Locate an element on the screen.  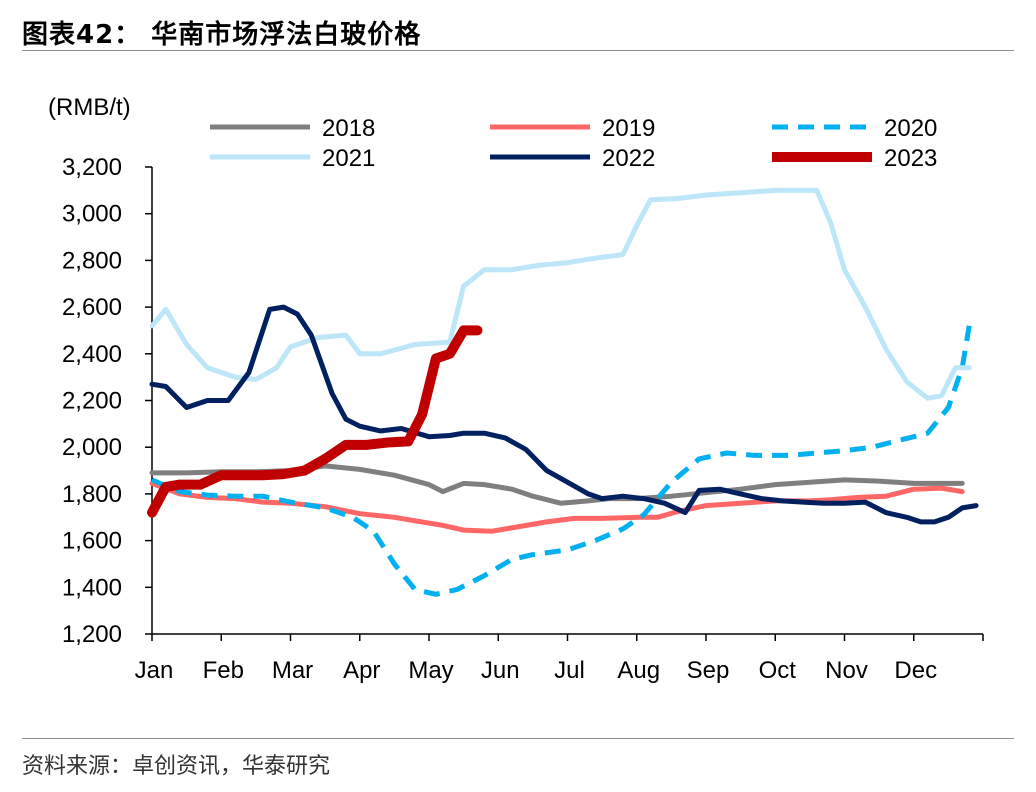
series-line-2019 is located at coordinates (557, 507).